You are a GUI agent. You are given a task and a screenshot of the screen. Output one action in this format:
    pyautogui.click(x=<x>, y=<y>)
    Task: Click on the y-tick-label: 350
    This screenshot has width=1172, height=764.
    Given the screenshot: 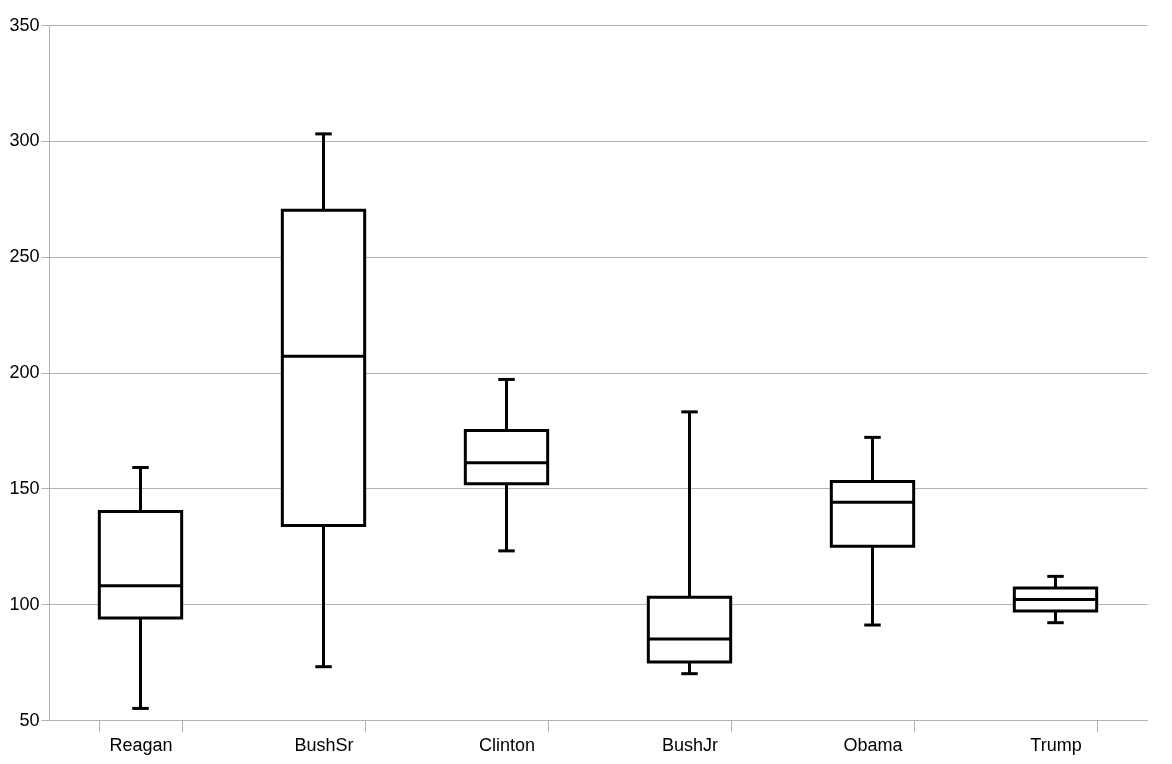 What is the action you would take?
    pyautogui.click(x=24, y=24)
    